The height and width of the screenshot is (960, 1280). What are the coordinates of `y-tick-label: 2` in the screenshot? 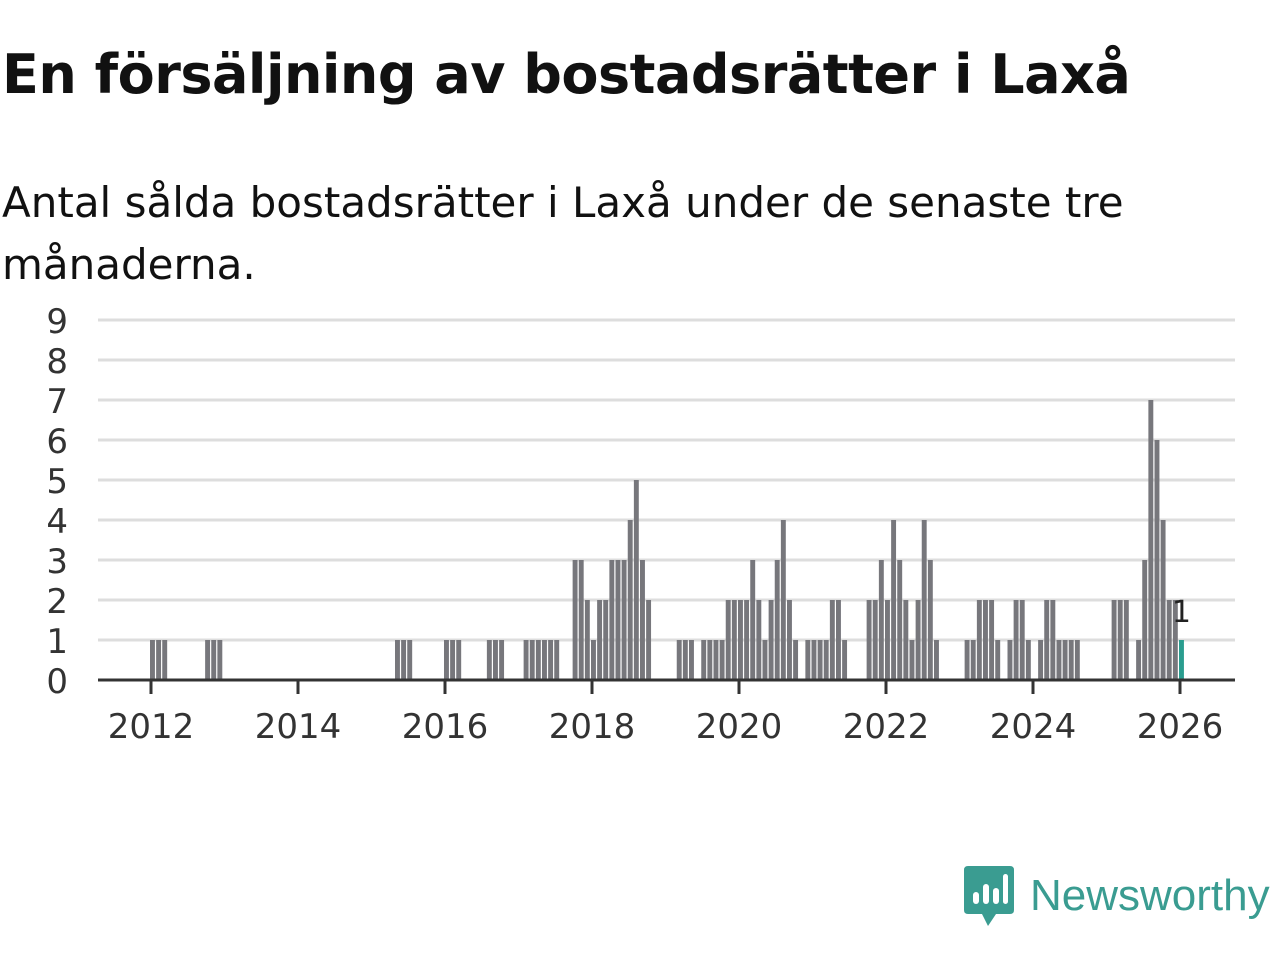 It's located at (57, 602).